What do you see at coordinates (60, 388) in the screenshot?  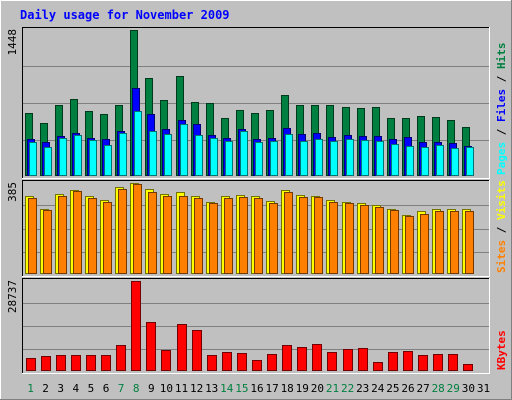 I see `x-tick-label: 3` at bounding box center [60, 388].